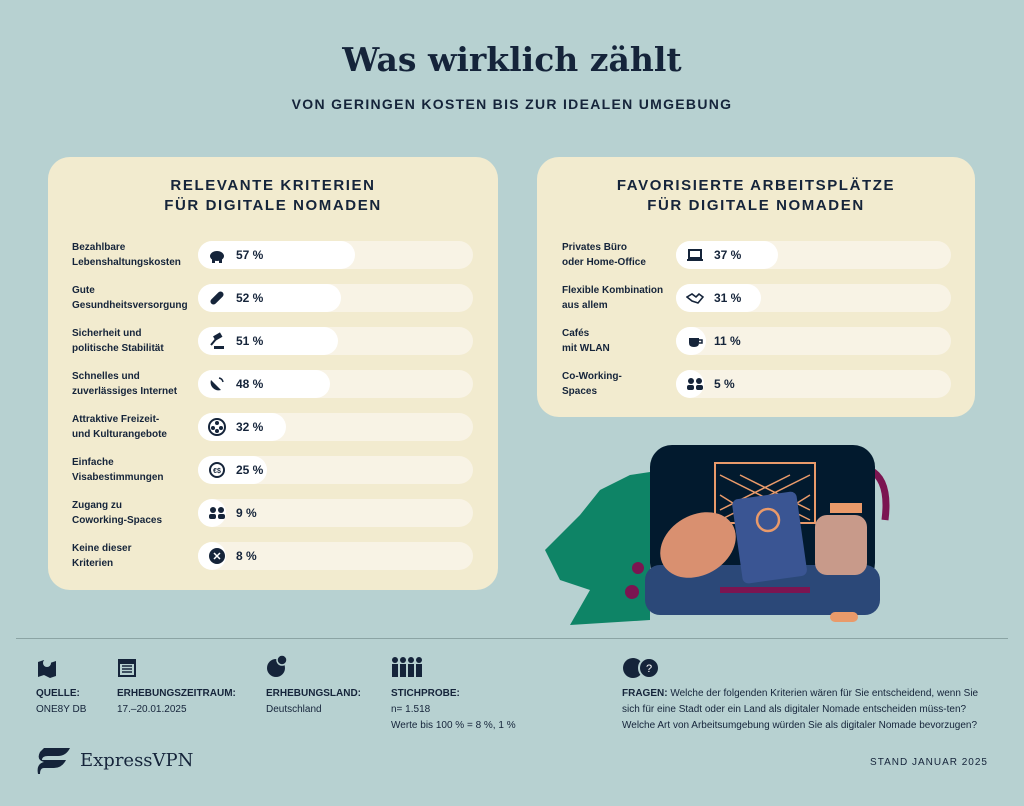 The height and width of the screenshot is (806, 1024). Describe the element at coordinates (335, 427) in the screenshot. I see `bar-track: 32 %` at that location.